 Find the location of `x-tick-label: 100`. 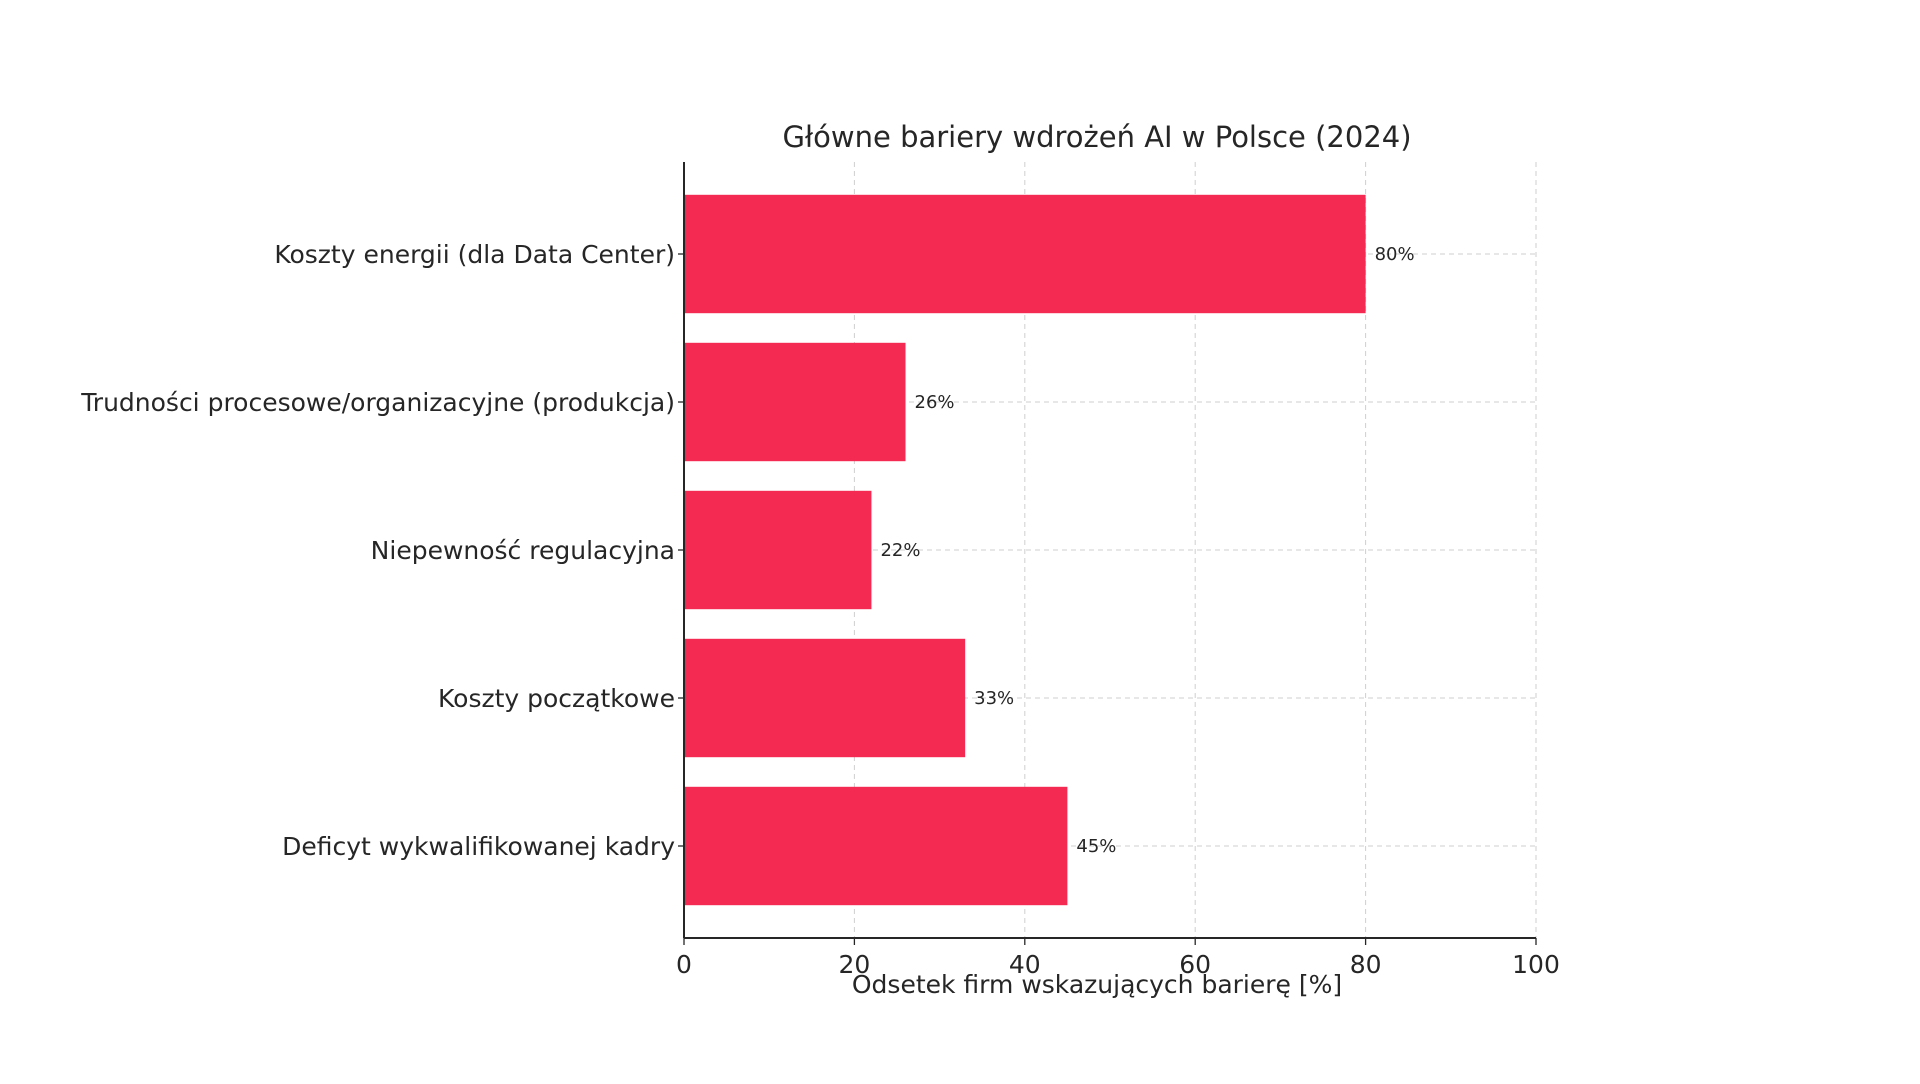

x-tick-label: 100 is located at coordinates (1536, 964).